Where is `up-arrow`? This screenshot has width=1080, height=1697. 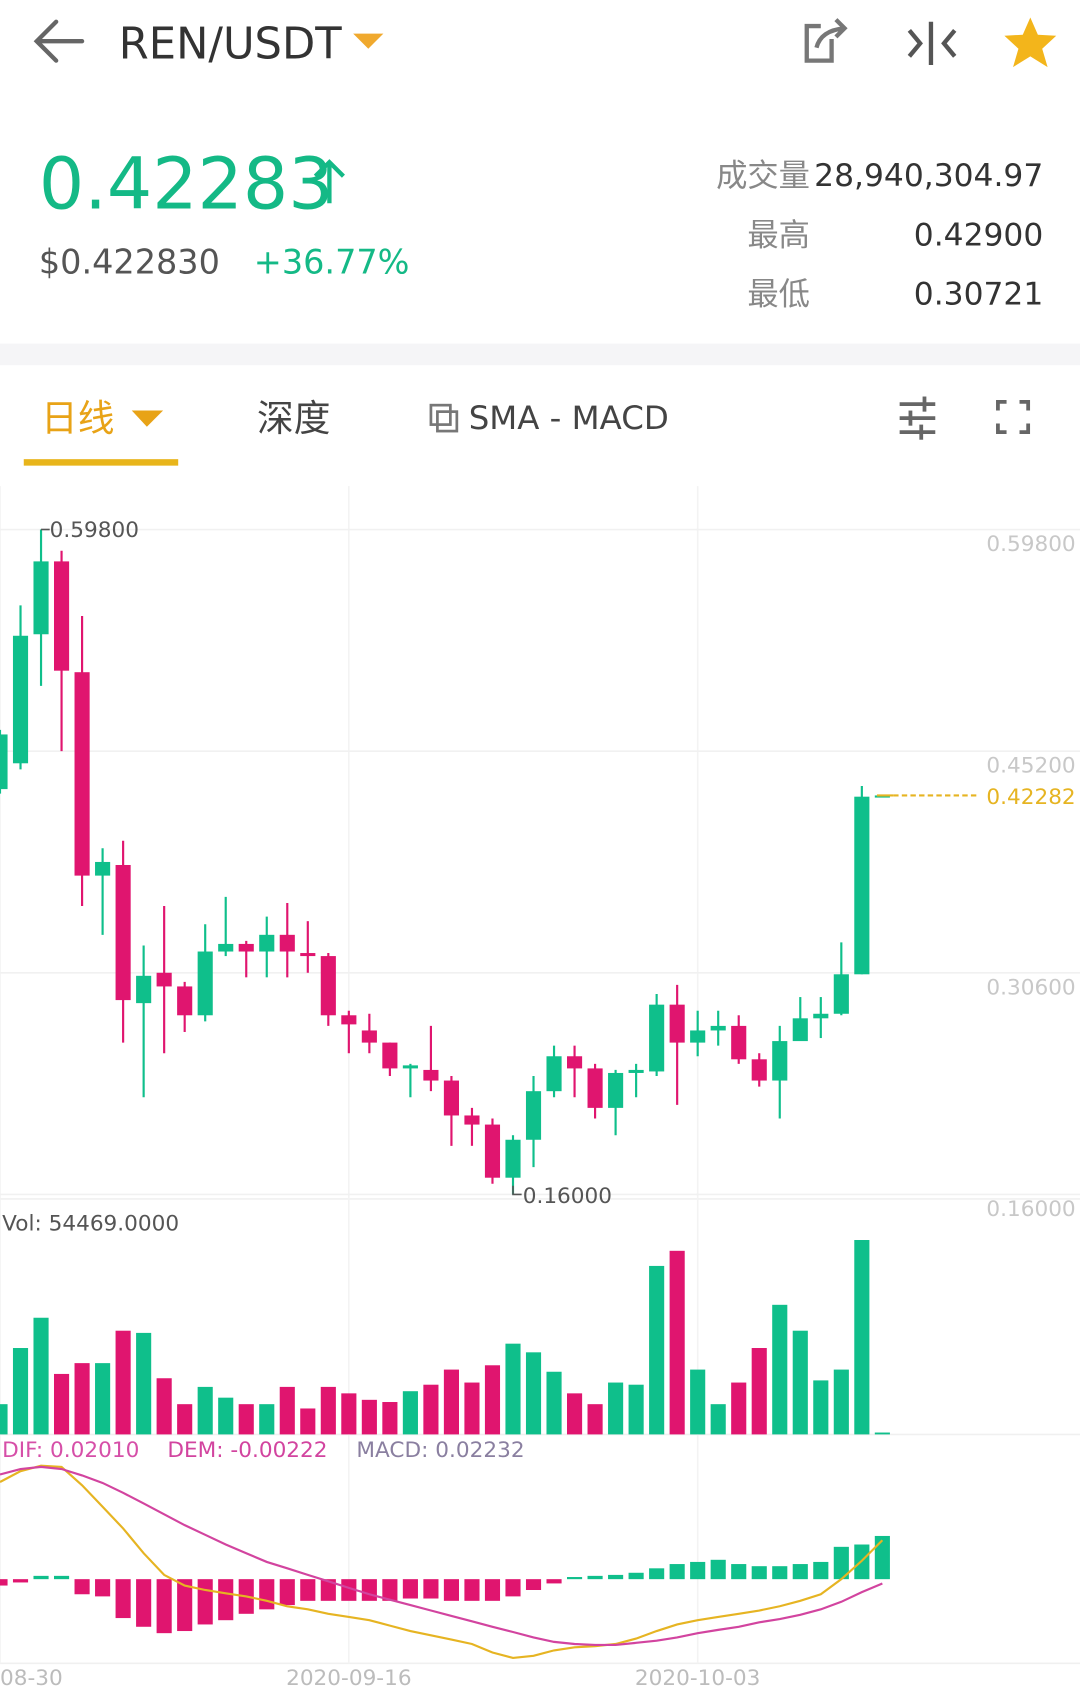
up-arrow is located at coordinates (329, 181).